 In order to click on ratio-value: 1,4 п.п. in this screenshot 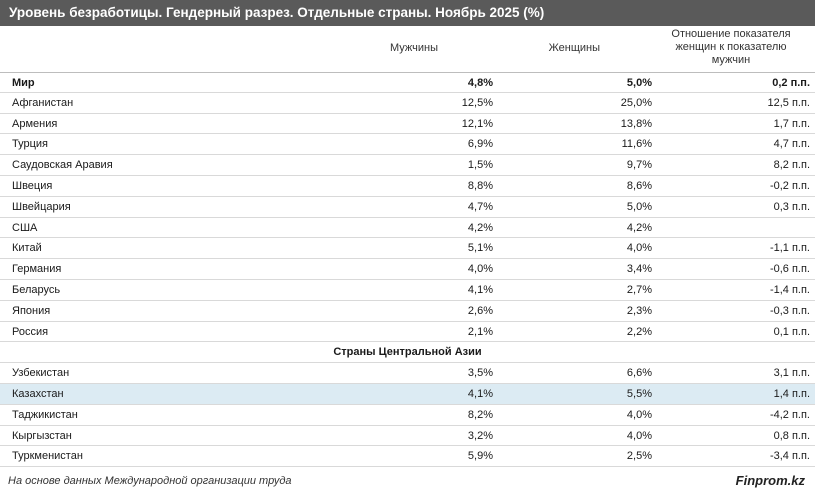, I will do `click(791, 393)`.